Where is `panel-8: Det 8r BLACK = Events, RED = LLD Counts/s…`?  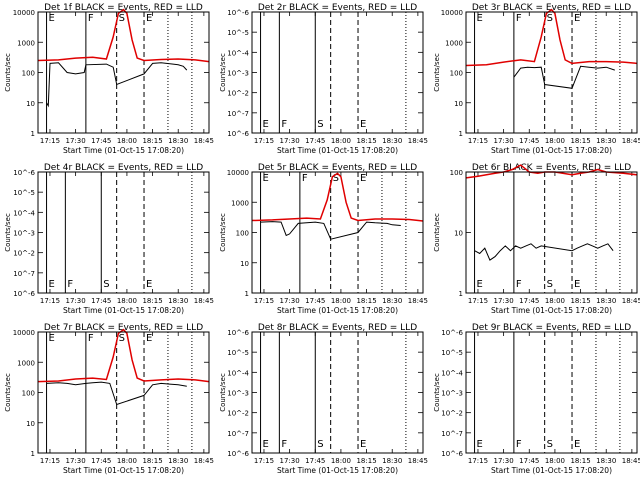
panel-8: Det 8r BLACK = Events, RED = LLD Counts/s… is located at coordinates (323, 399).